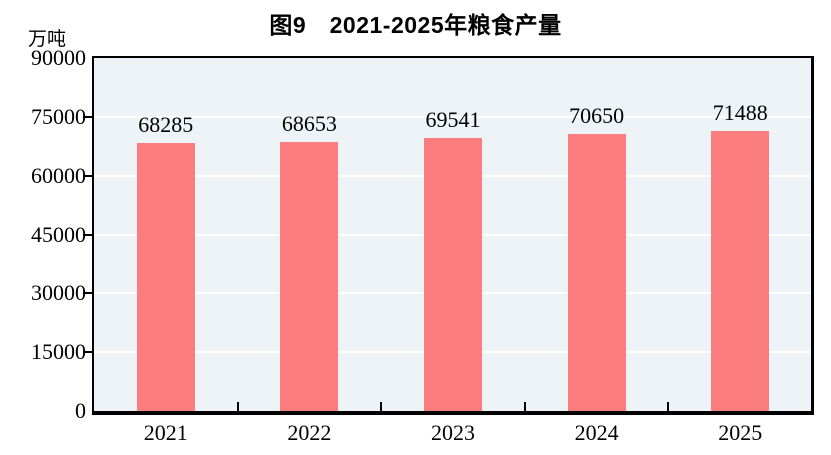  I want to click on bar-value-label: 68653, so click(309, 123).